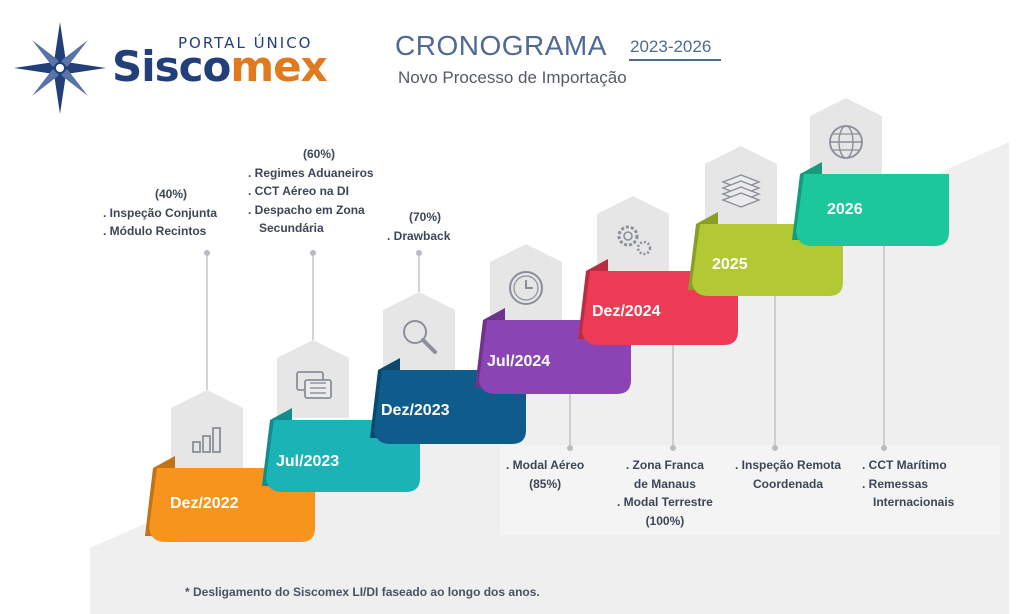  What do you see at coordinates (245, 43) in the screenshot?
I see `logo-portal-text: PORTAL ÚNICO` at bounding box center [245, 43].